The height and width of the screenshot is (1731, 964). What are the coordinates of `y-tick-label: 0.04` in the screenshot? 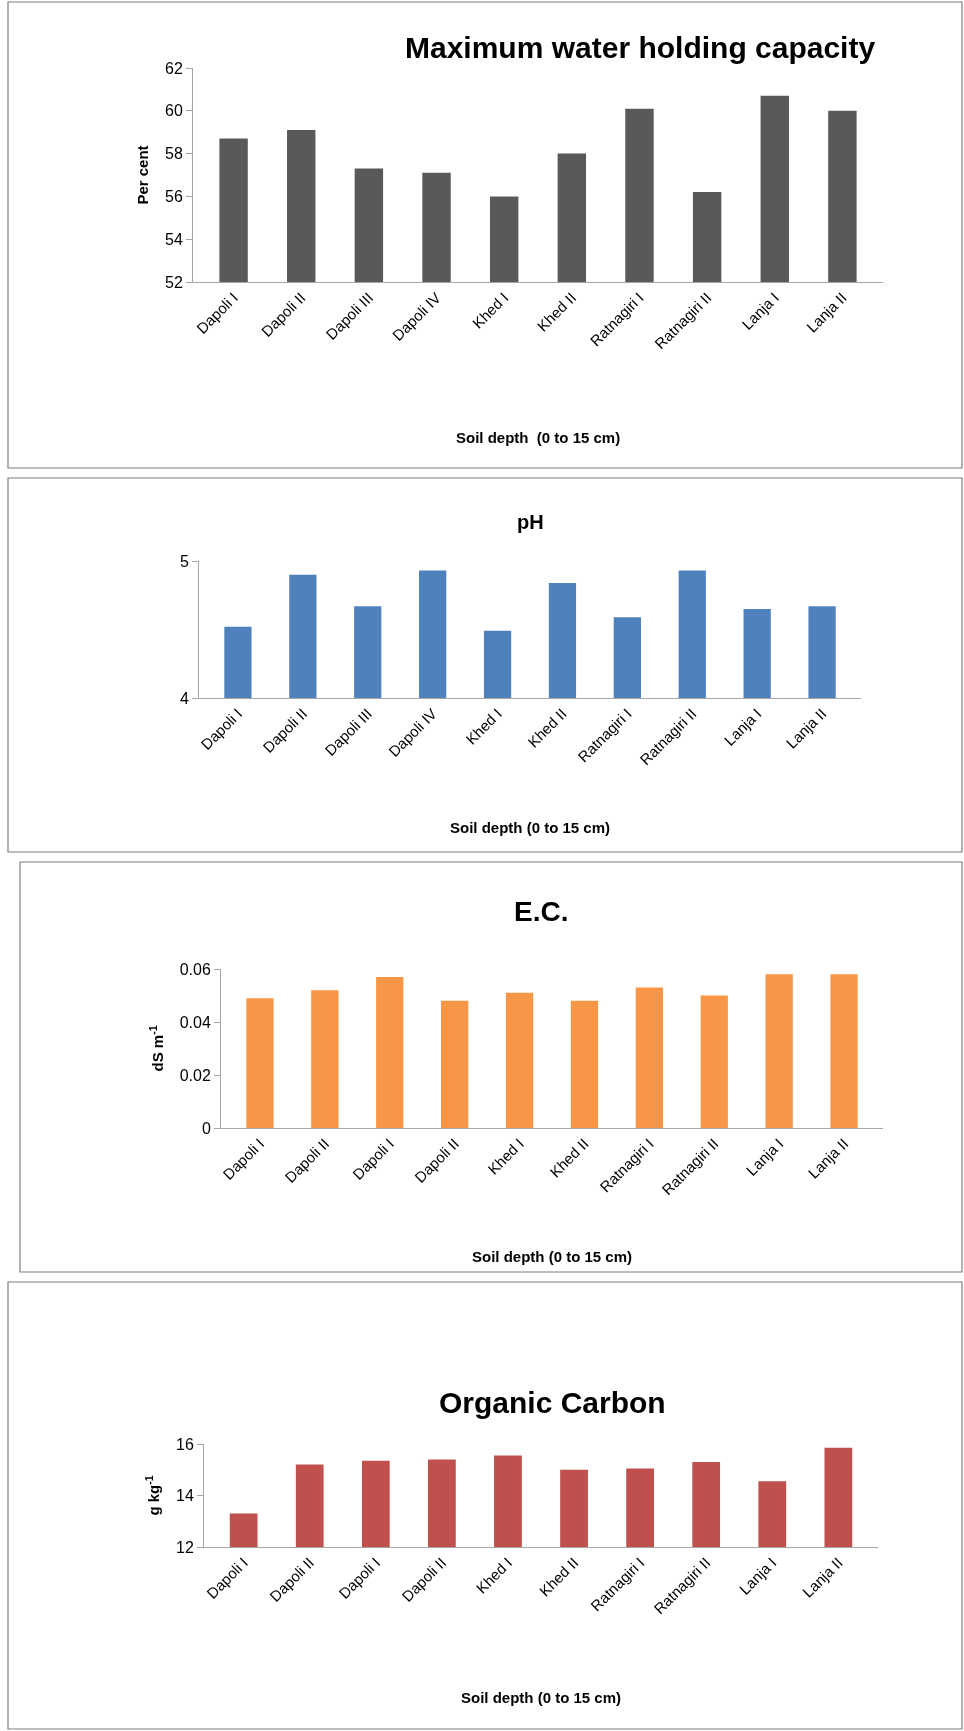 It's located at (195, 1022).